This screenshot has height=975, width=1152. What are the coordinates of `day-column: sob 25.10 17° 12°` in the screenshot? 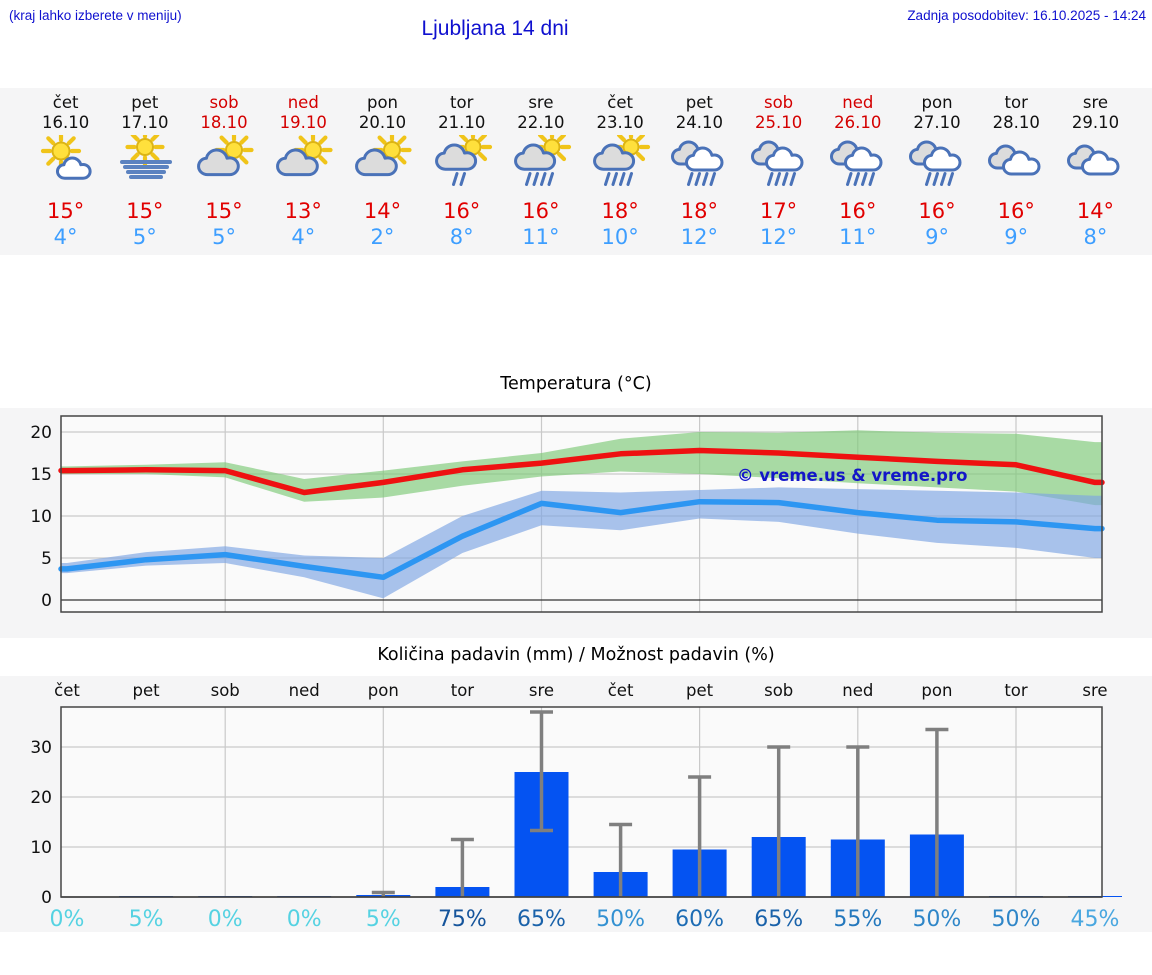 It's located at (778, 174).